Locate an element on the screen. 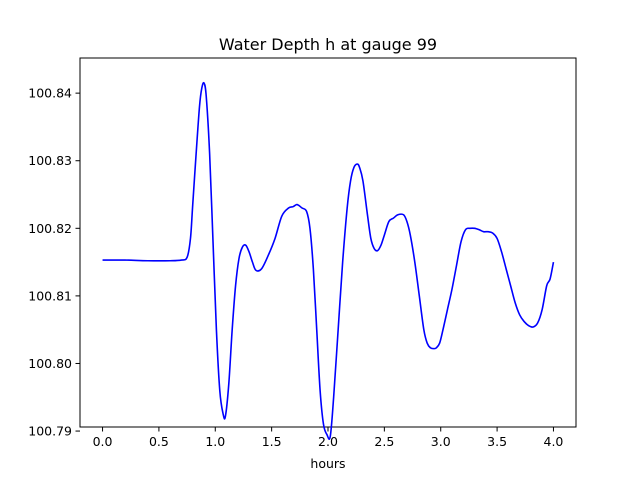  y-tick-label: 100.79 is located at coordinates (50, 431).